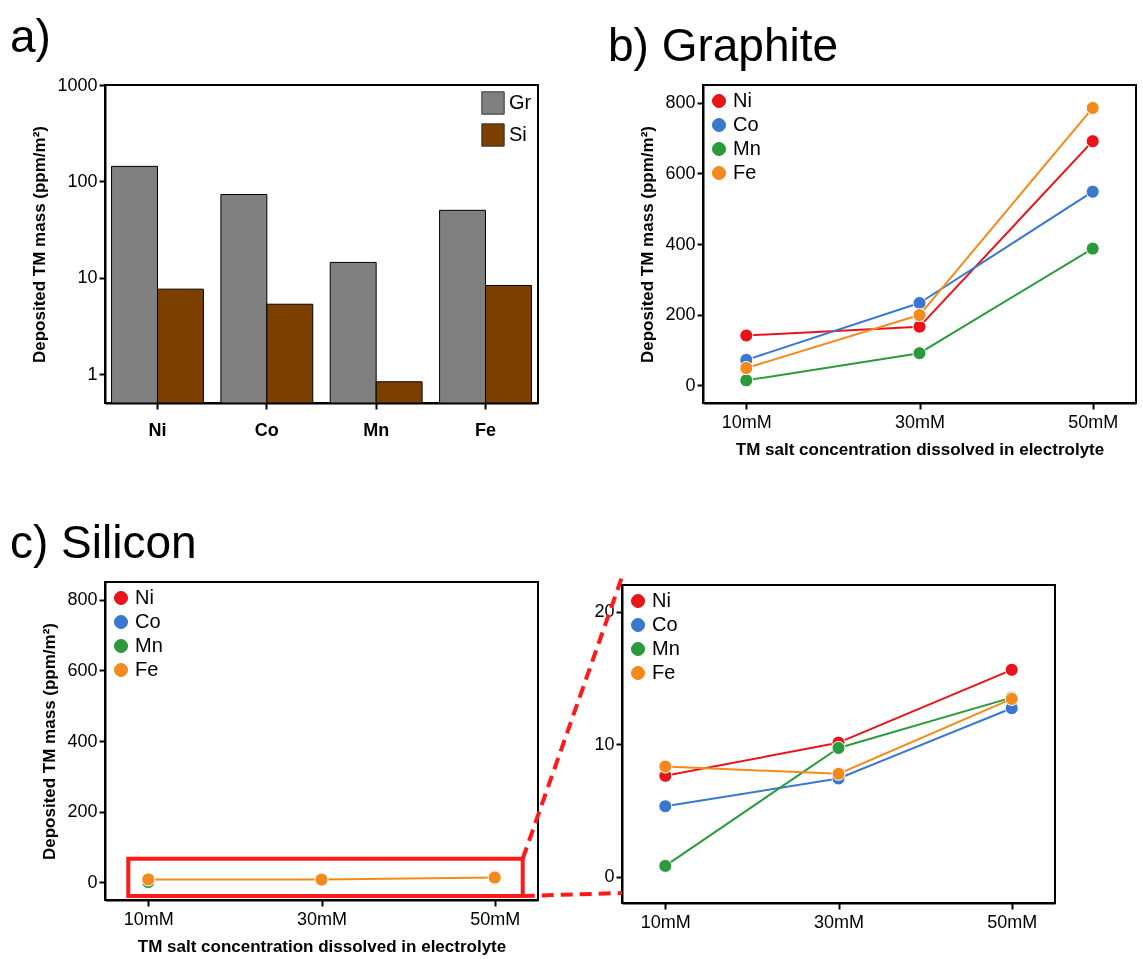 The width and height of the screenshot is (1143, 959). I want to click on chart-title: c) Silicon, so click(103, 542).